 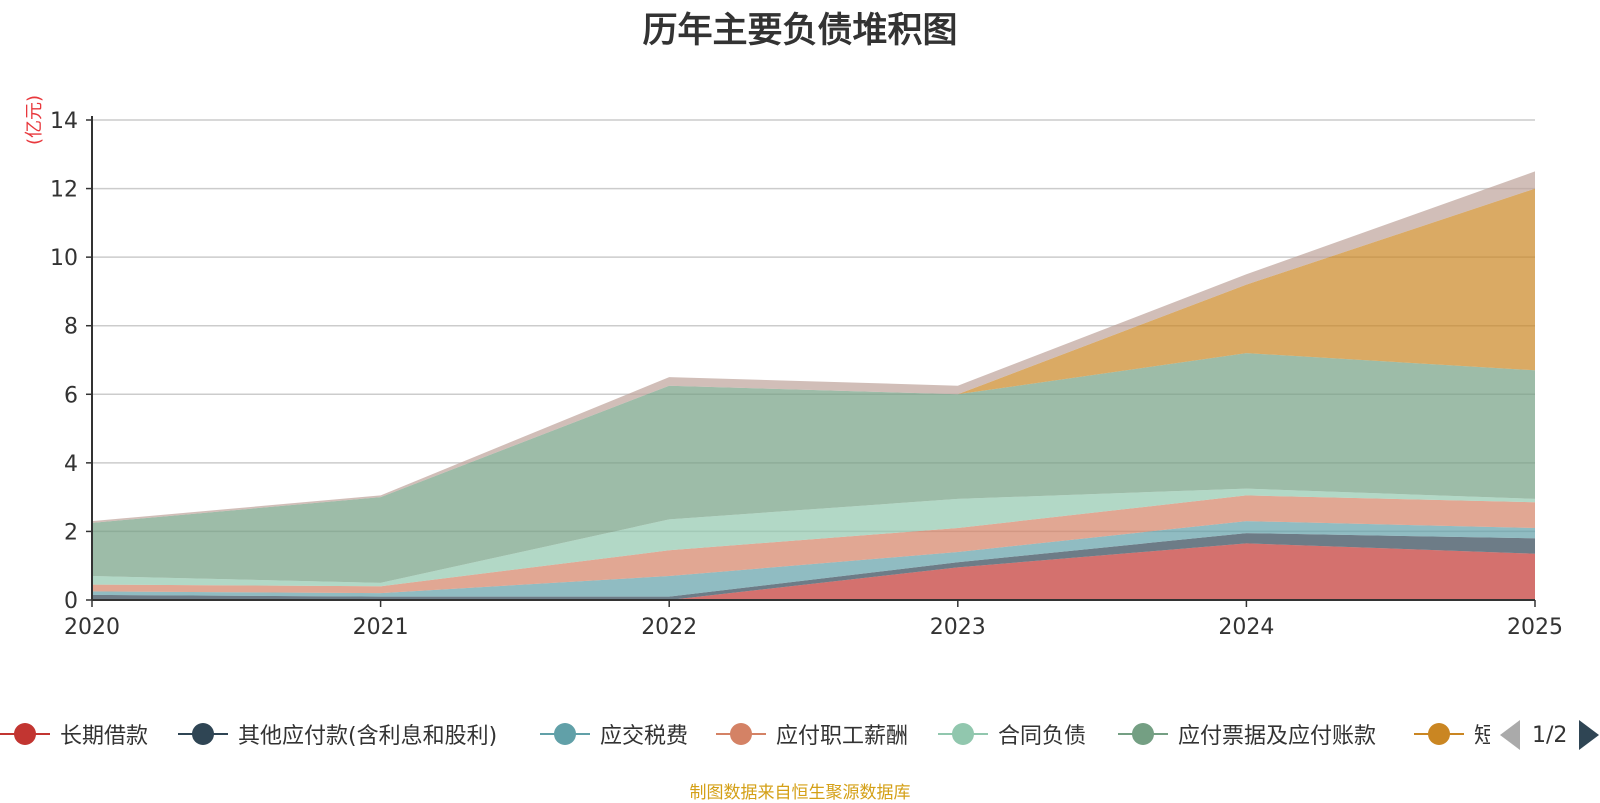 I want to click on x-tick-label: 2025, so click(x=1535, y=627).